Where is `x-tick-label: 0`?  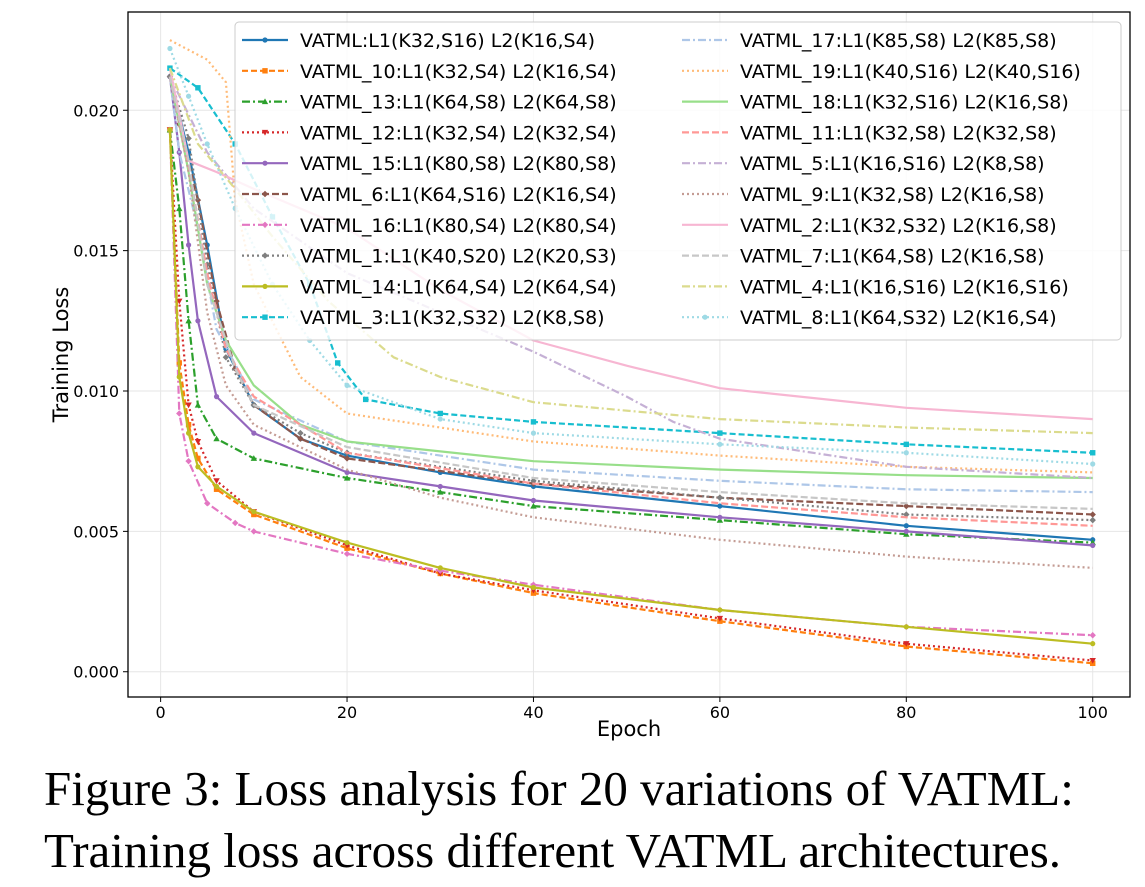 x-tick-label: 0 is located at coordinates (161, 712).